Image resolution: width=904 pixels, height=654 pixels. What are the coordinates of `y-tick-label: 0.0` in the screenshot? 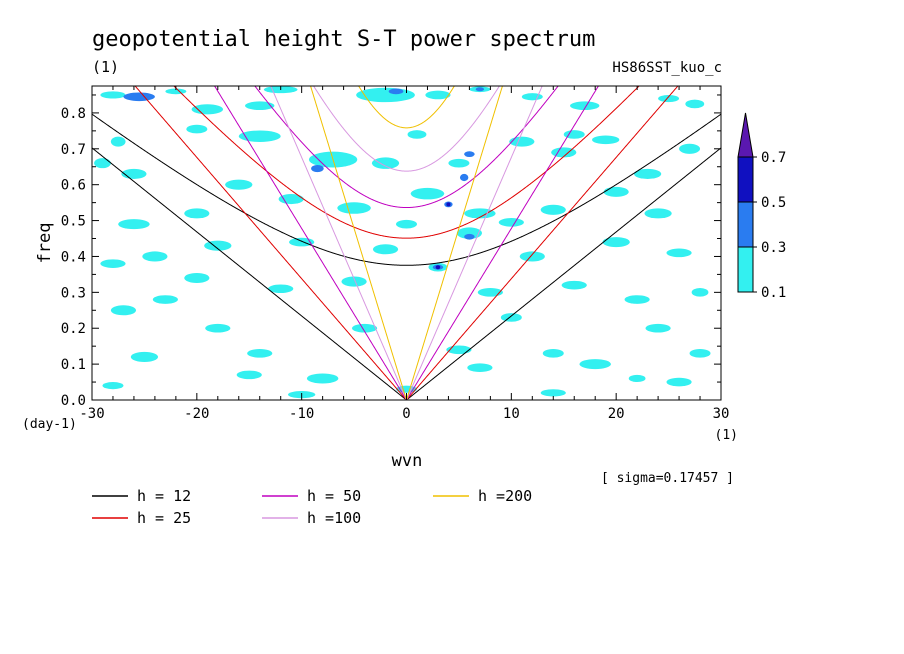 It's located at (73, 401).